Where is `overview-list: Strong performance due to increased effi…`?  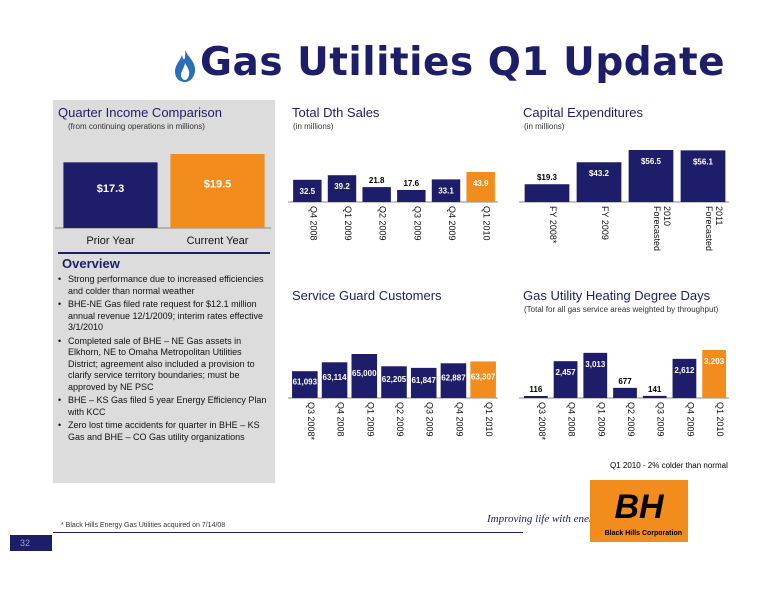
overview-list: Strong performance due to increased effi… is located at coordinates (165, 359).